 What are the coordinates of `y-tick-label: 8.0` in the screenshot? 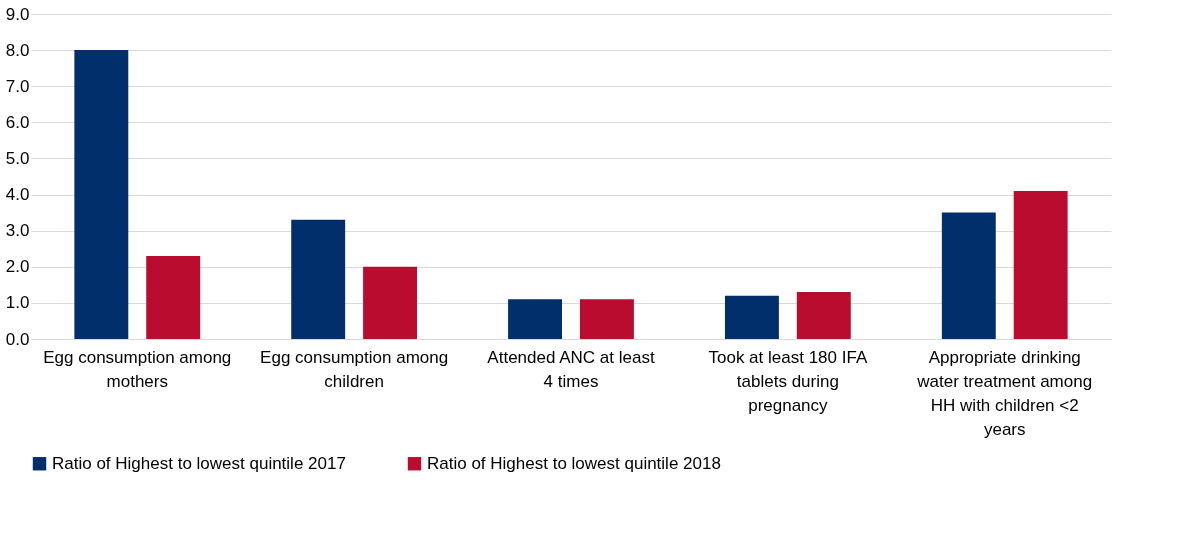 It's located at (17, 50).